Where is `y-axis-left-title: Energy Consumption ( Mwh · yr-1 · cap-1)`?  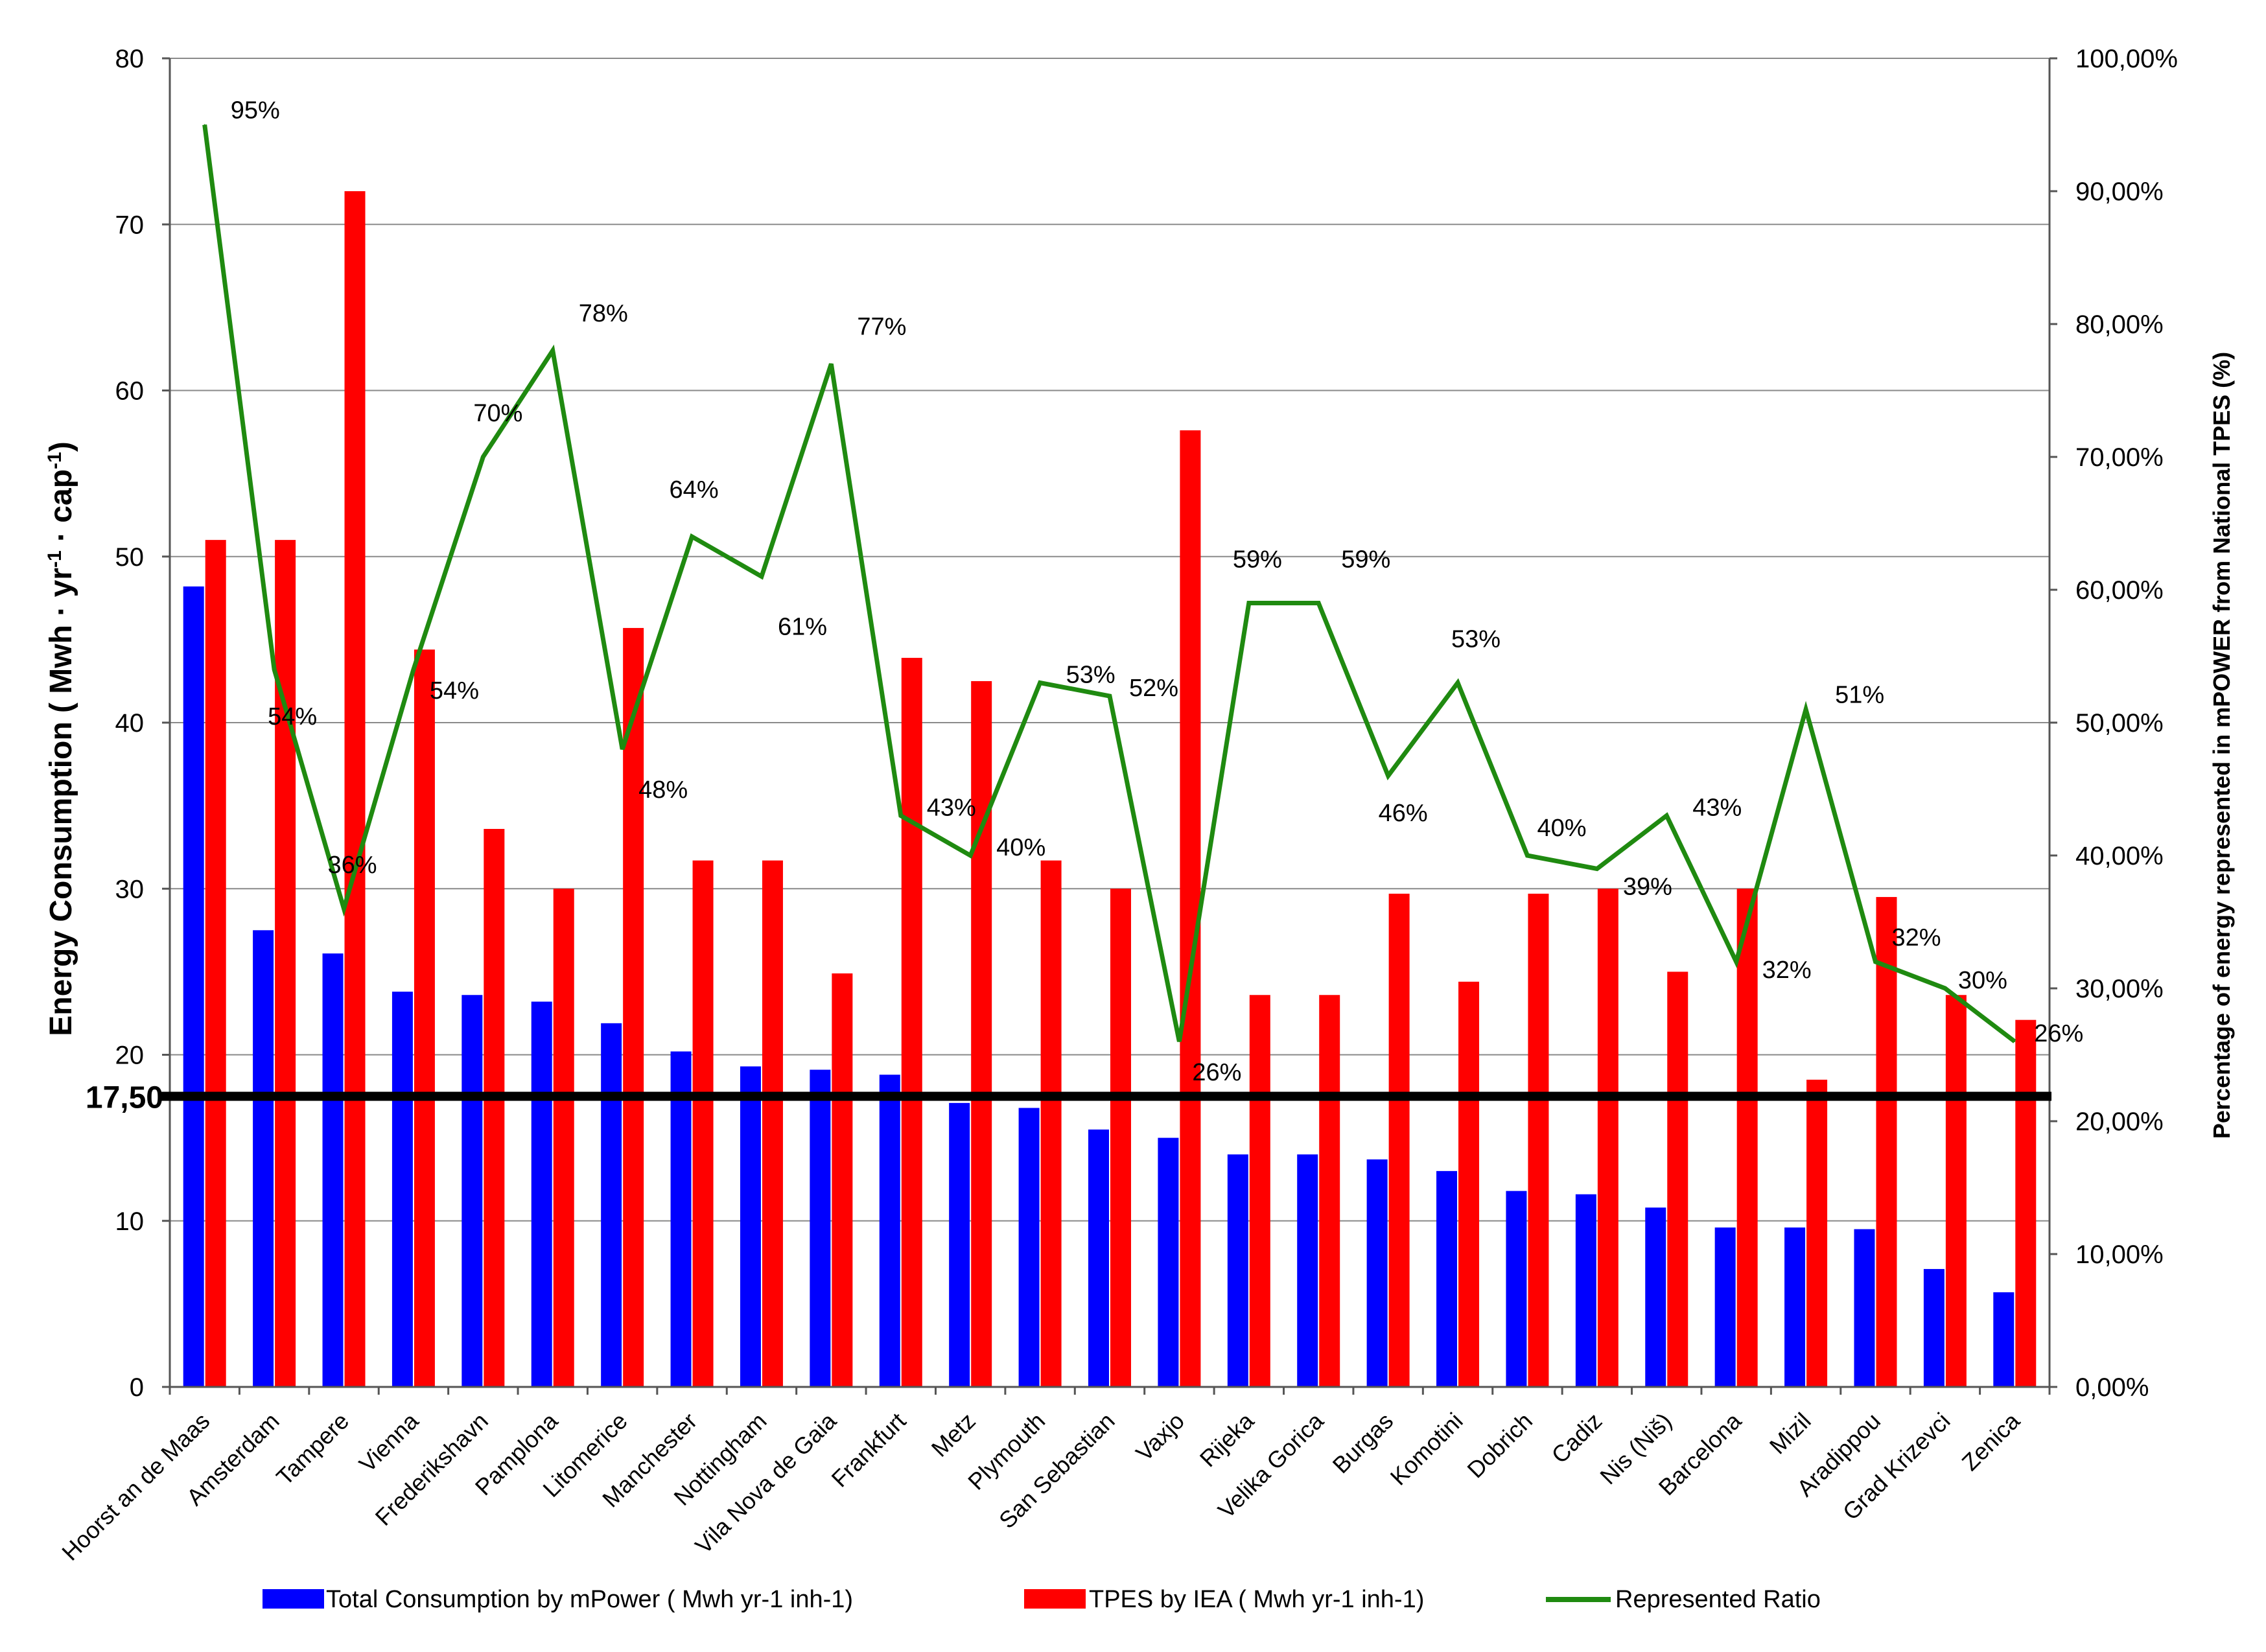
y-axis-left-title: Energy Consumption ( Mwh · yr-1 · cap-1) is located at coordinates (62, 738).